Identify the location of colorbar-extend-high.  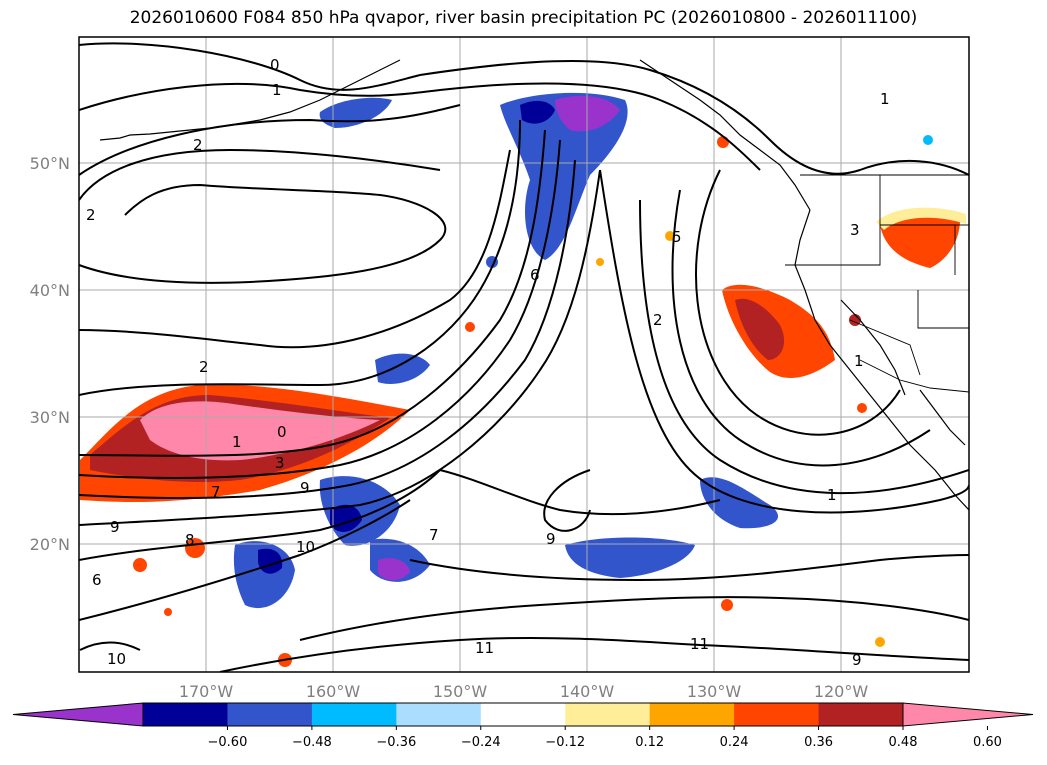
(968, 714).